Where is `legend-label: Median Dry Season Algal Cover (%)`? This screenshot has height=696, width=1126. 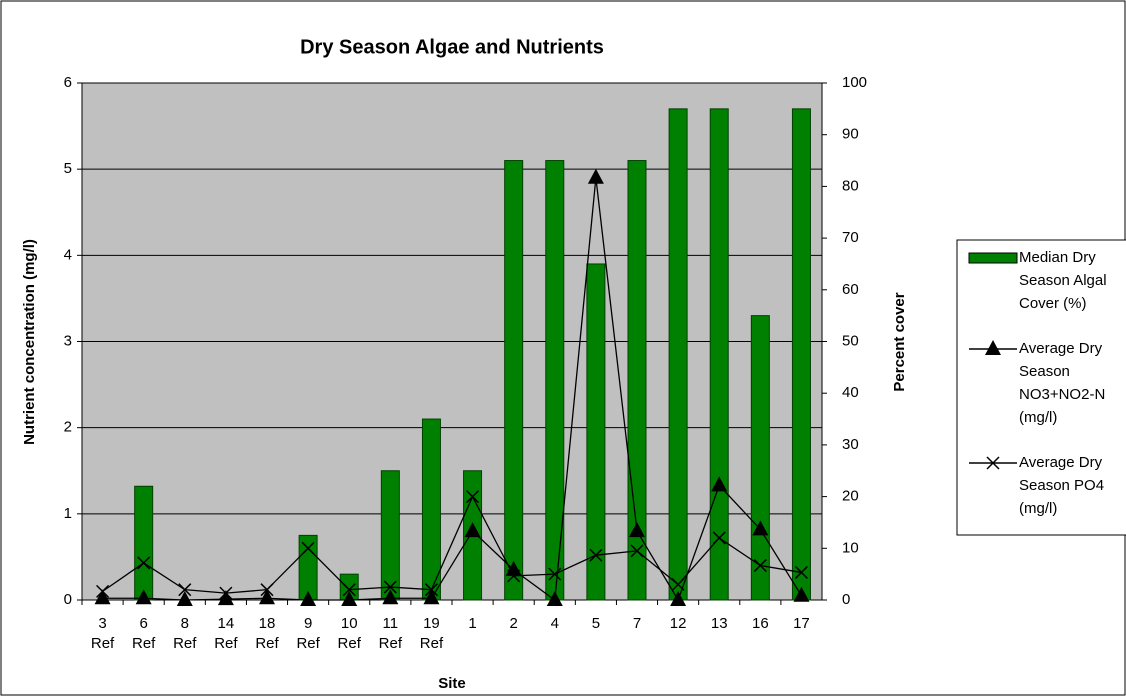 legend-label: Median Dry Season Algal Cover (%) is located at coordinates (1063, 280).